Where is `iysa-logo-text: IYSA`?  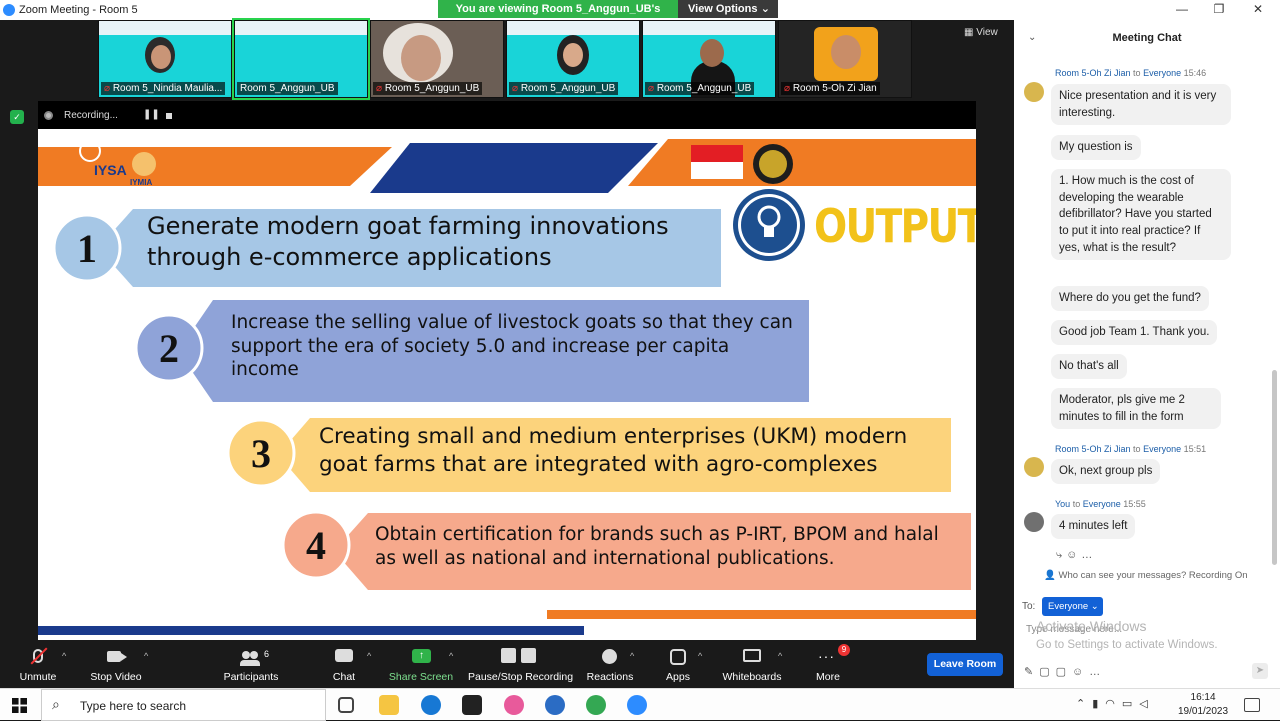
iysa-logo-text: IYSA is located at coordinates (110, 170).